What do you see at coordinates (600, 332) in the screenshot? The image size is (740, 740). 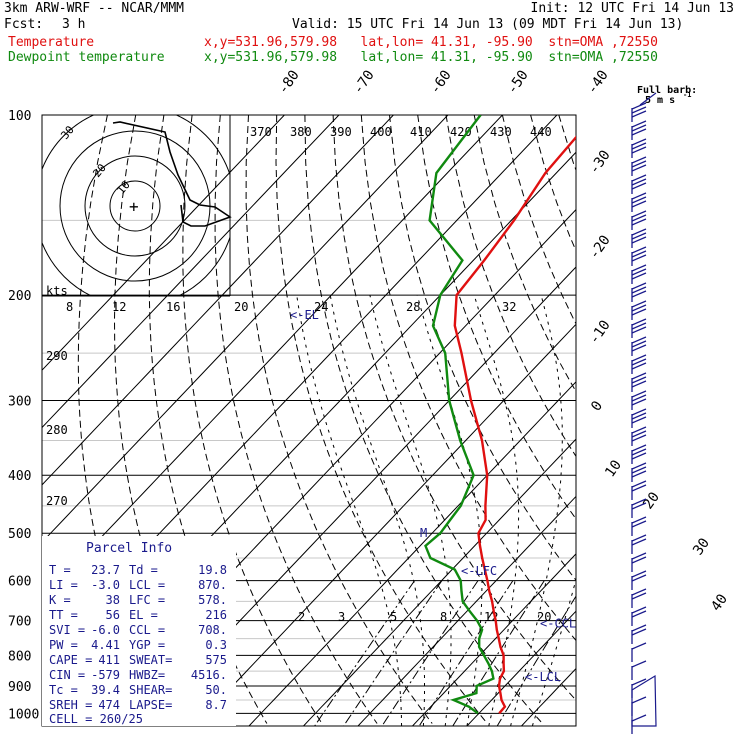 I see `isotherm-label: -10` at bounding box center [600, 332].